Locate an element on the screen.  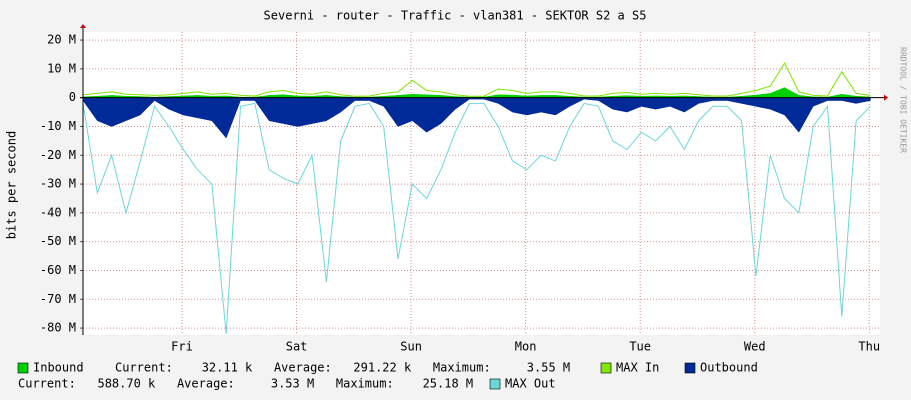
y-tick-label: -50 M is located at coordinates (58, 241).